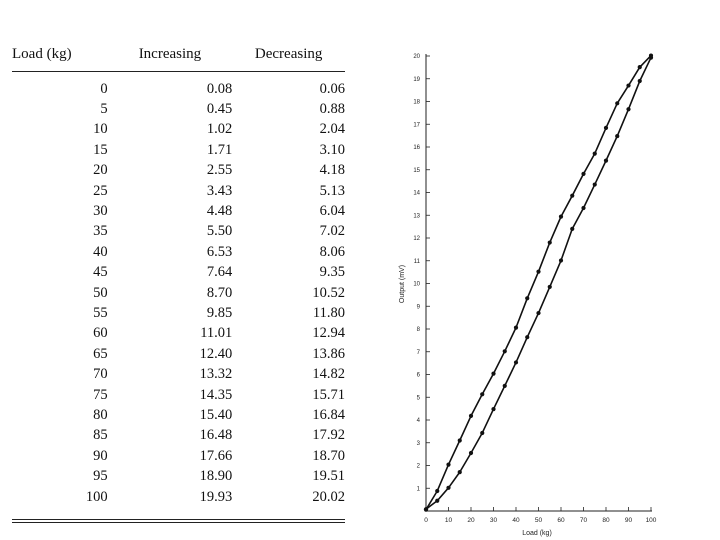  What do you see at coordinates (100, 455) in the screenshot?
I see `cell-load: 90` at bounding box center [100, 455].